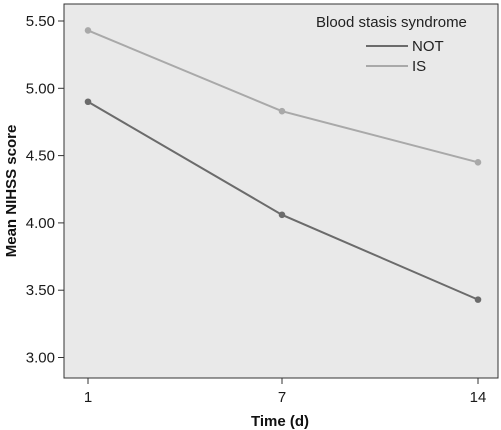  What do you see at coordinates (428, 46) in the screenshot?
I see `legend-label-not: NOT` at bounding box center [428, 46].